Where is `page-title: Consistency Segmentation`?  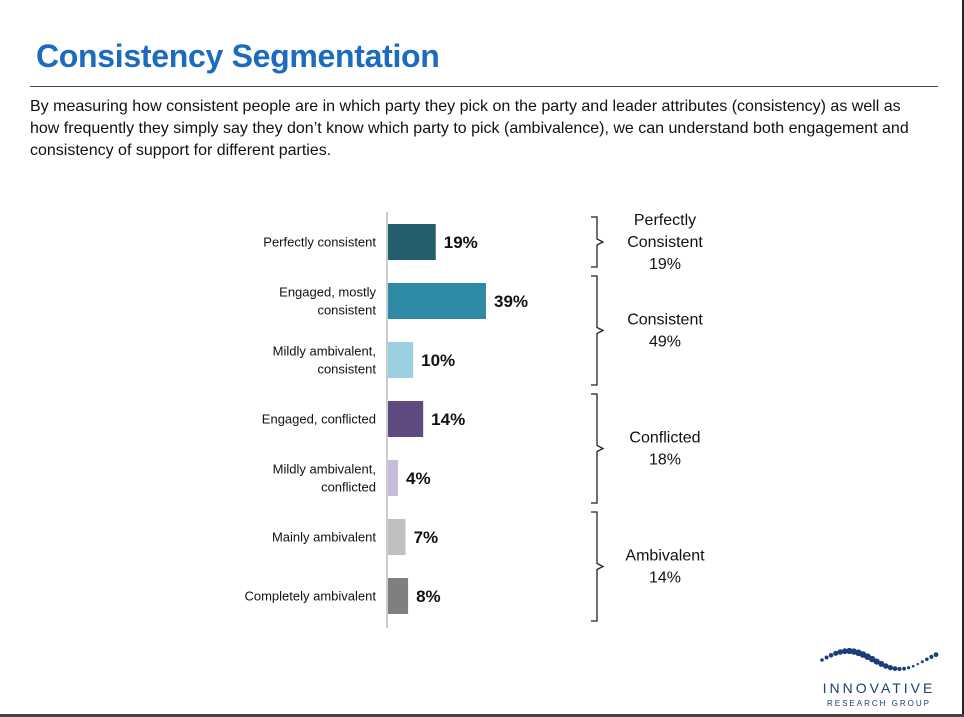 page-title: Consistency Segmentation is located at coordinates (238, 56).